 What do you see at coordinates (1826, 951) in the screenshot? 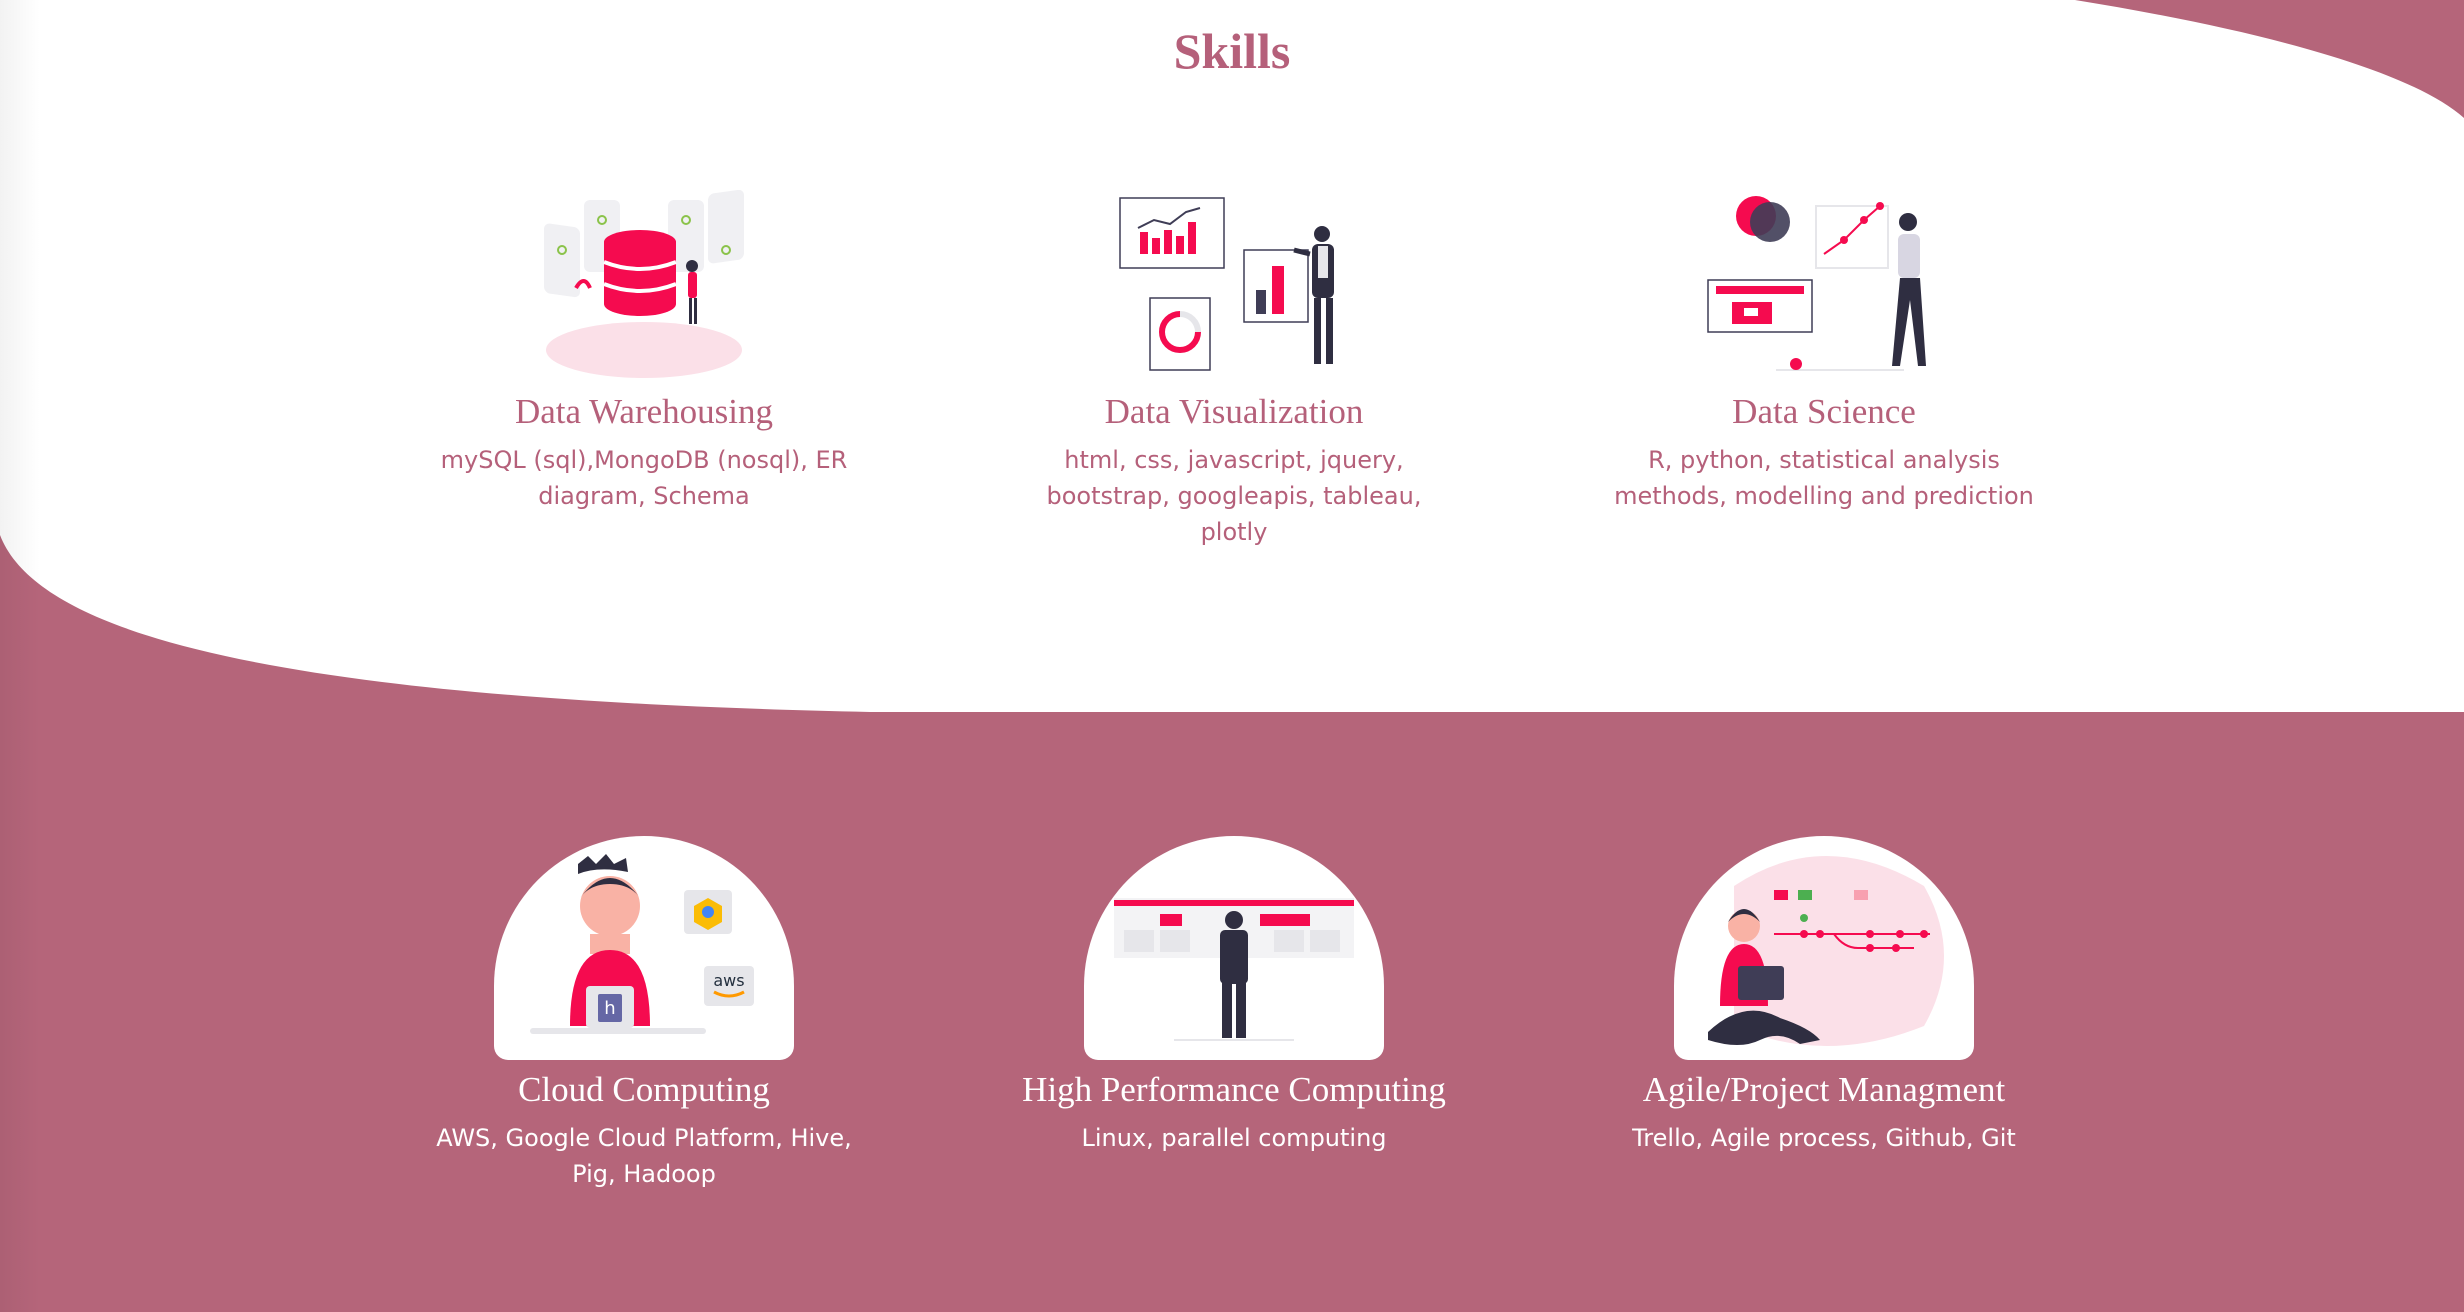
I see `git-workflow-icon` at bounding box center [1826, 951].